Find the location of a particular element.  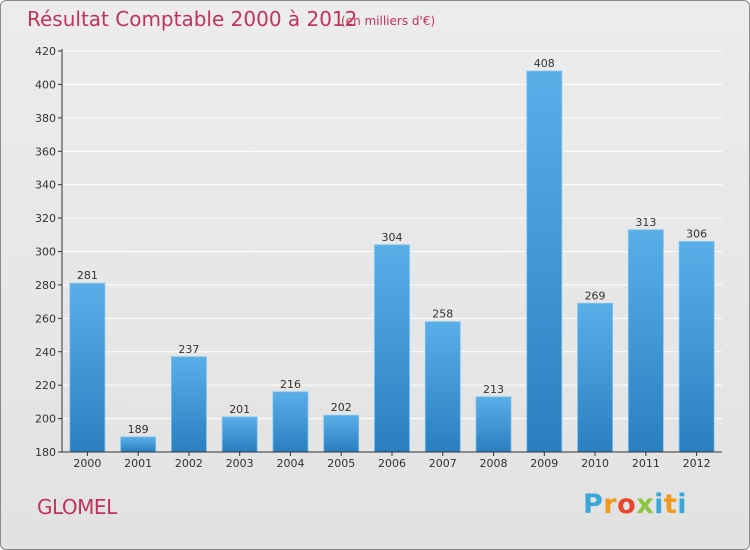

data-label: 281 is located at coordinates (87, 275).